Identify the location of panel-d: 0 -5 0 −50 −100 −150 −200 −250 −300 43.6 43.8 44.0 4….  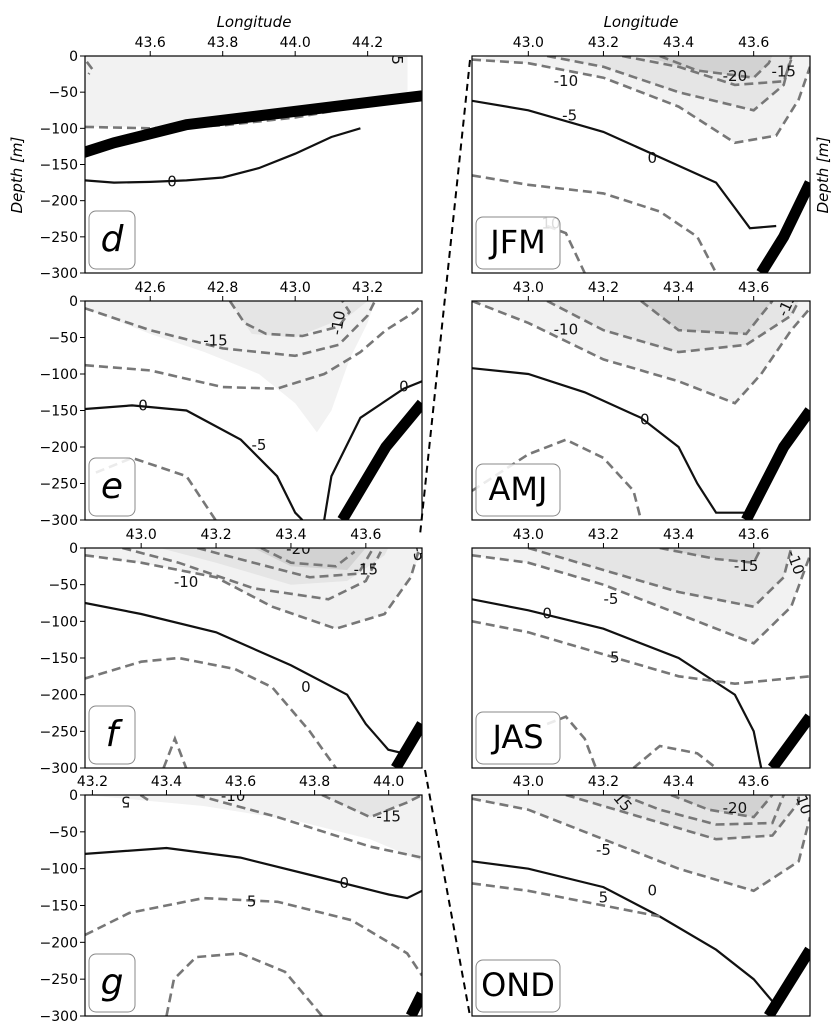
(231, 158).